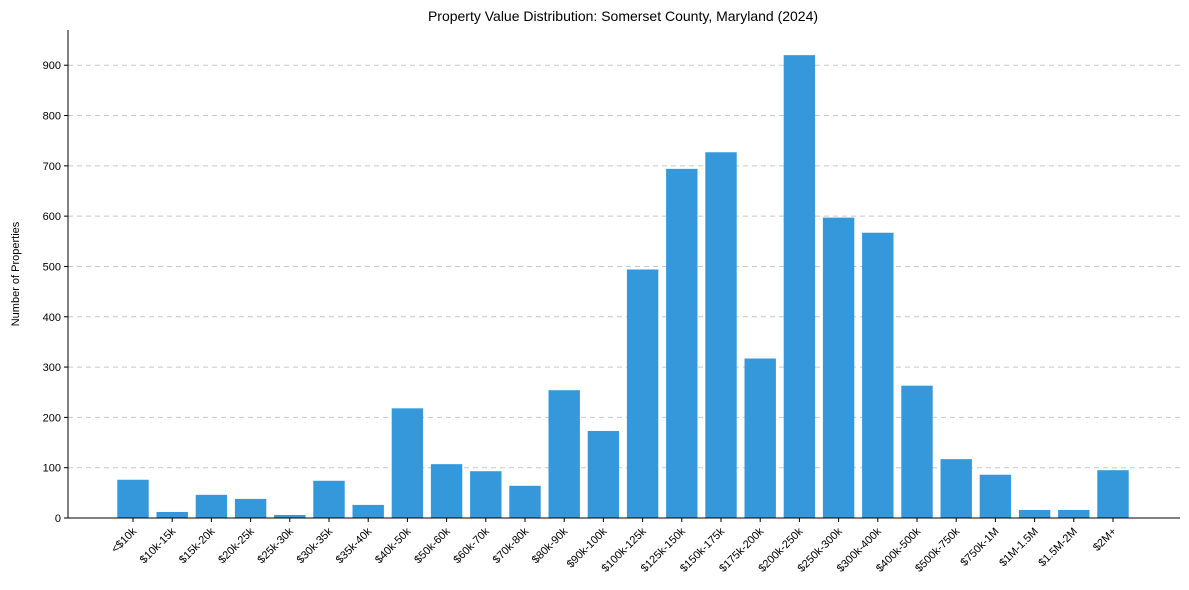  I want to click on x-tick-label: $2M+, so click(1105, 540).